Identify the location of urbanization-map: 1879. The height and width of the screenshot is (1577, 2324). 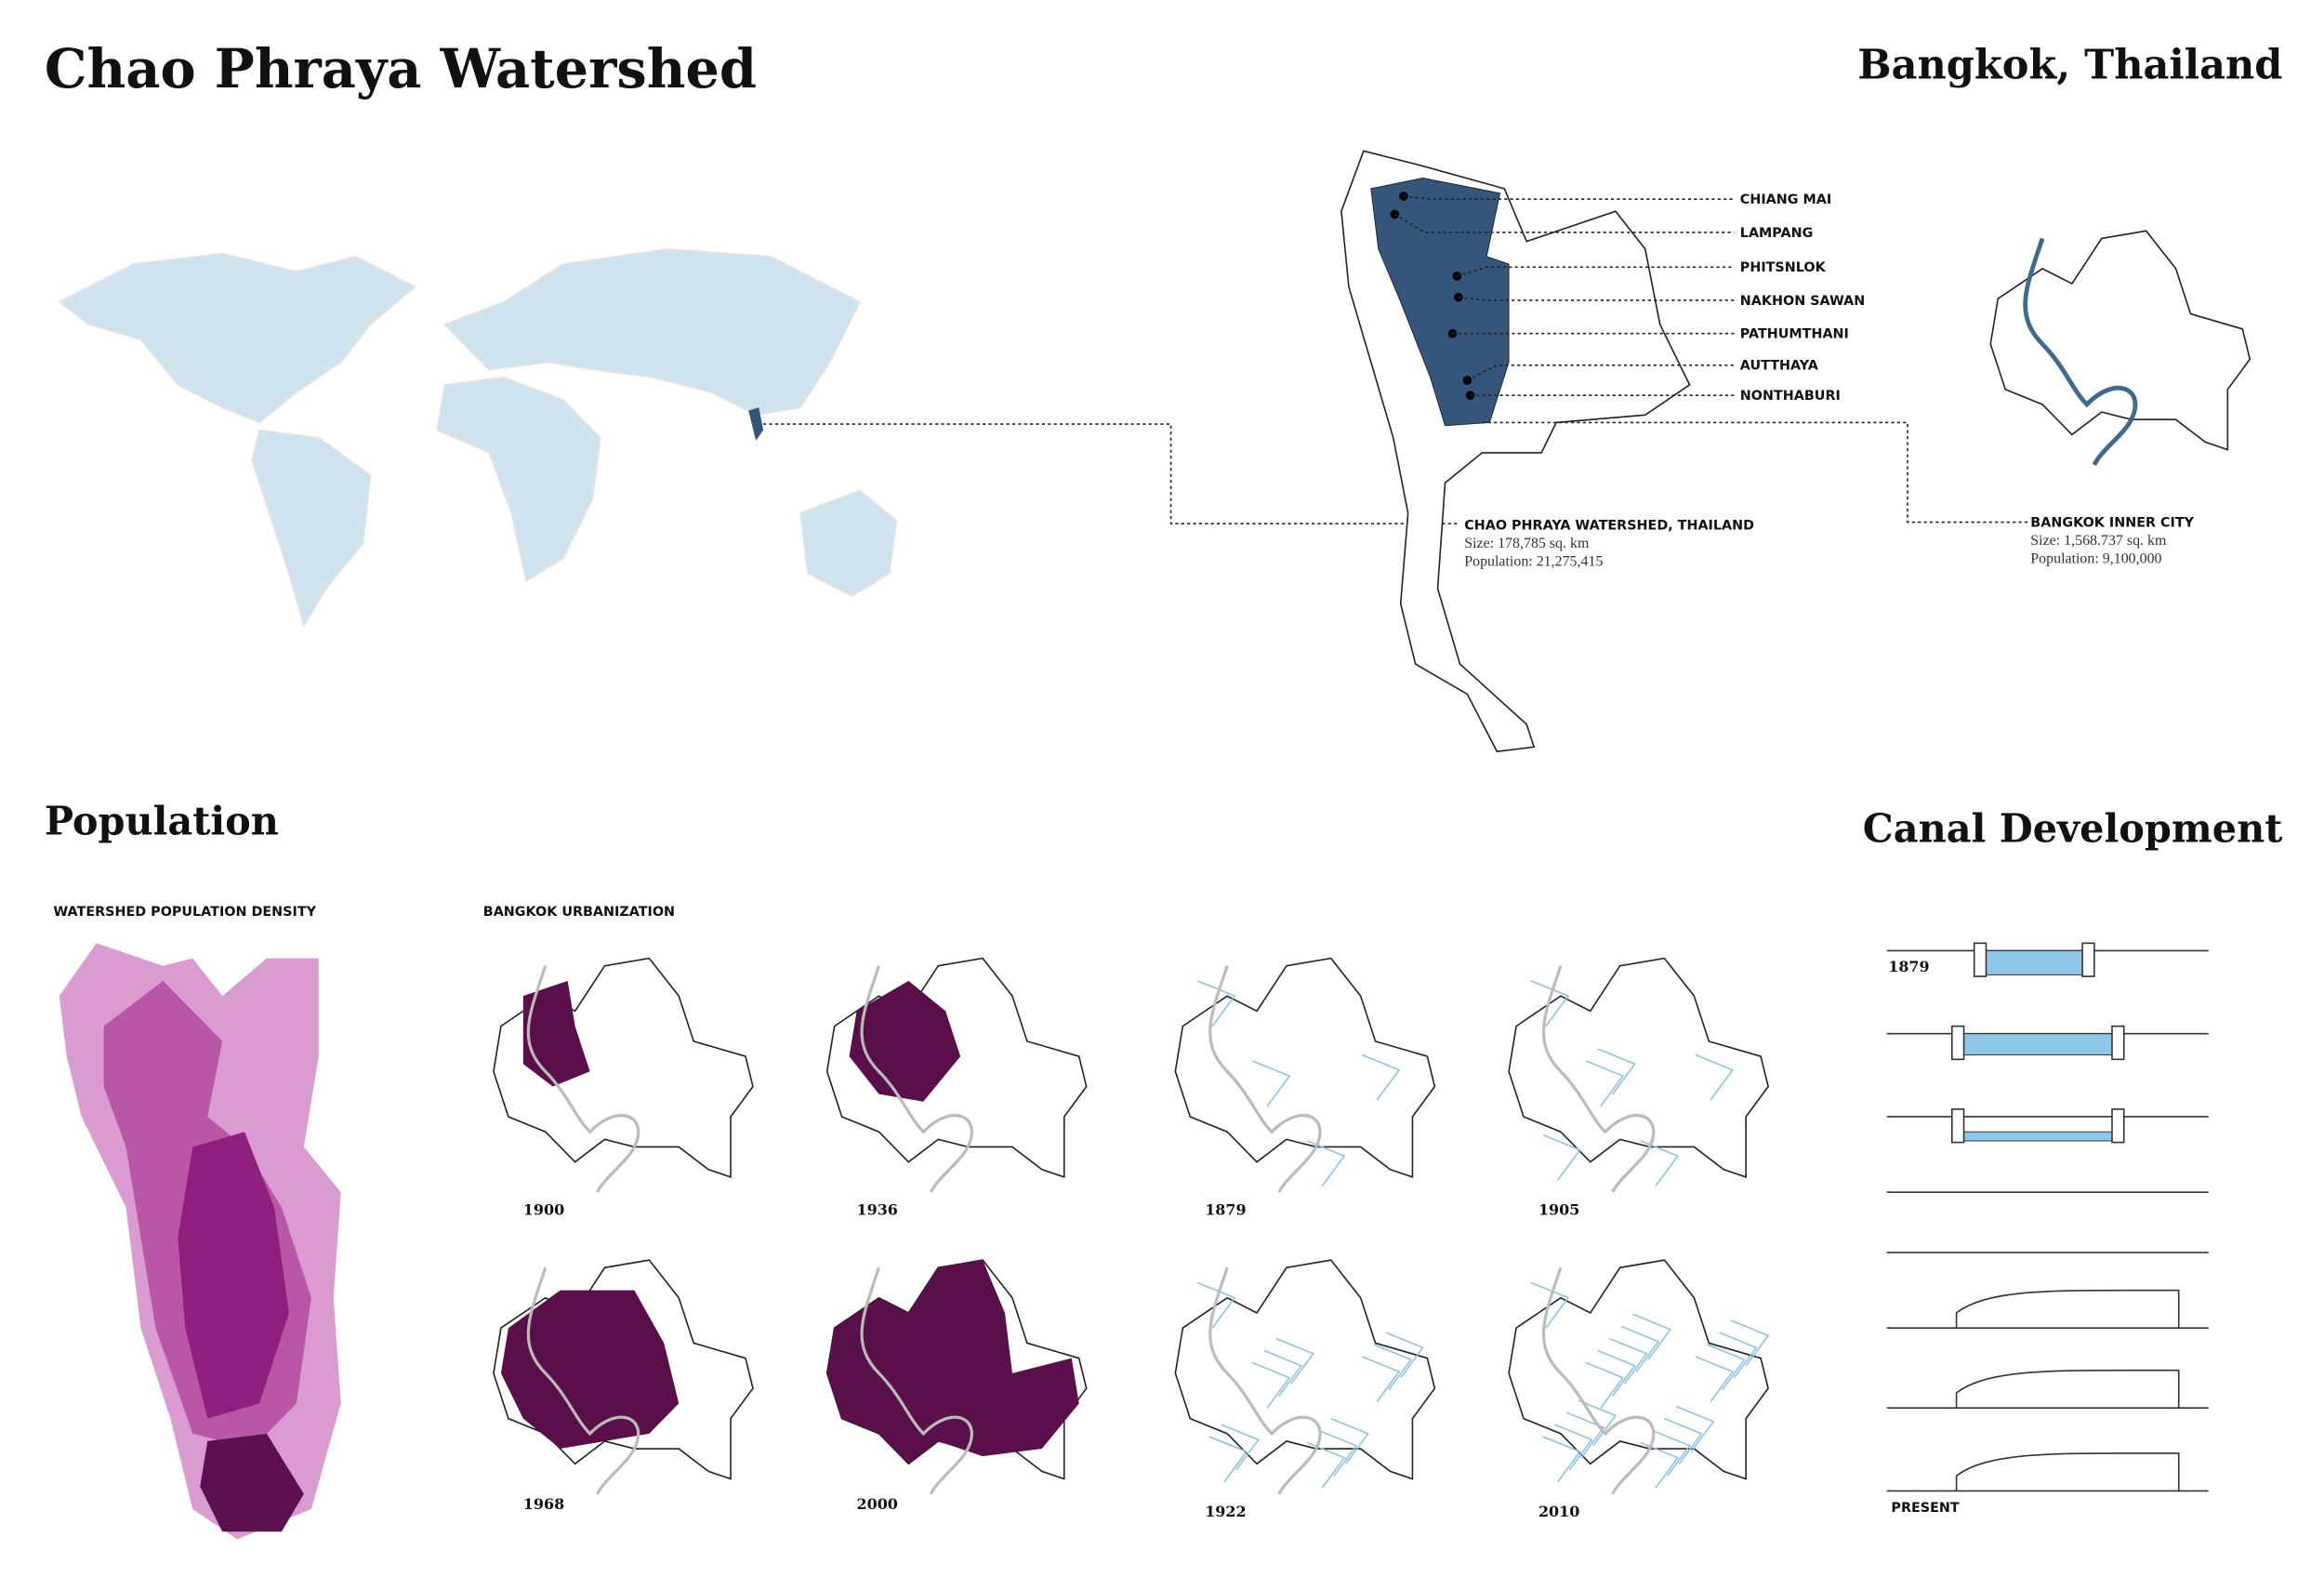
(1305, 1088).